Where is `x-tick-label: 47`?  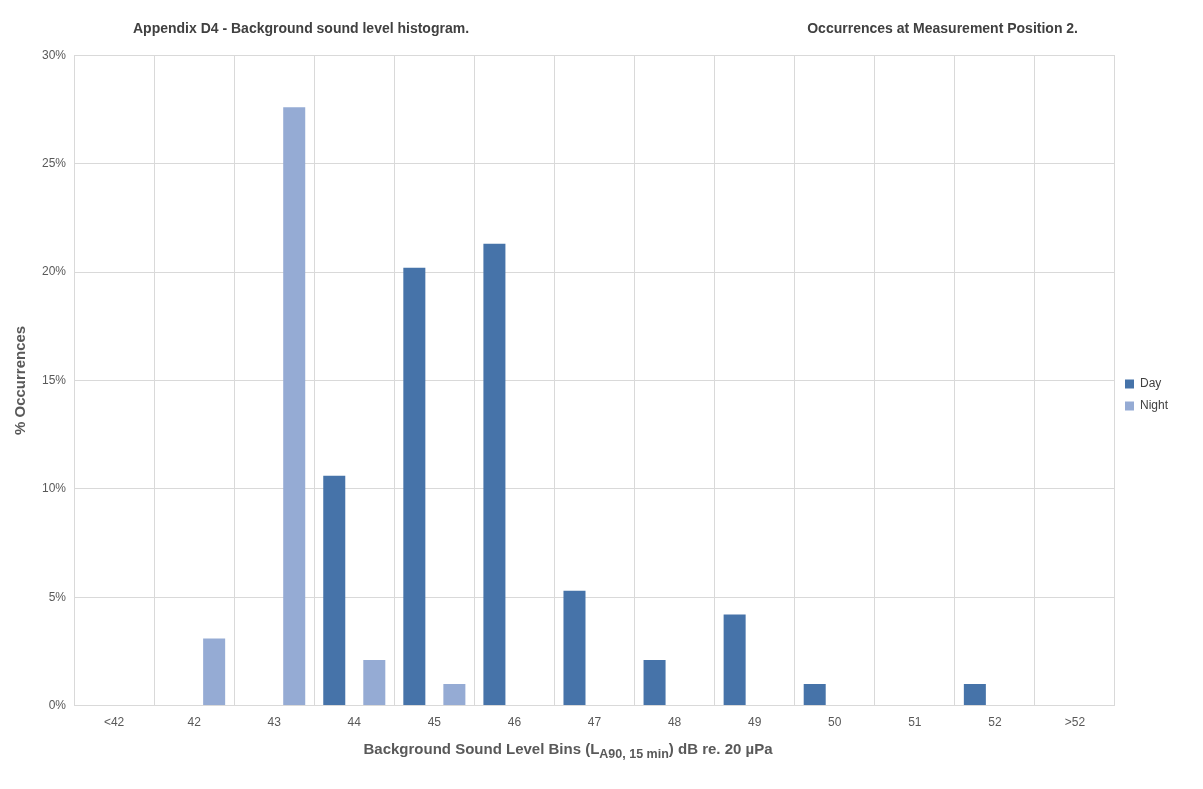 x-tick-label: 47 is located at coordinates (594, 722).